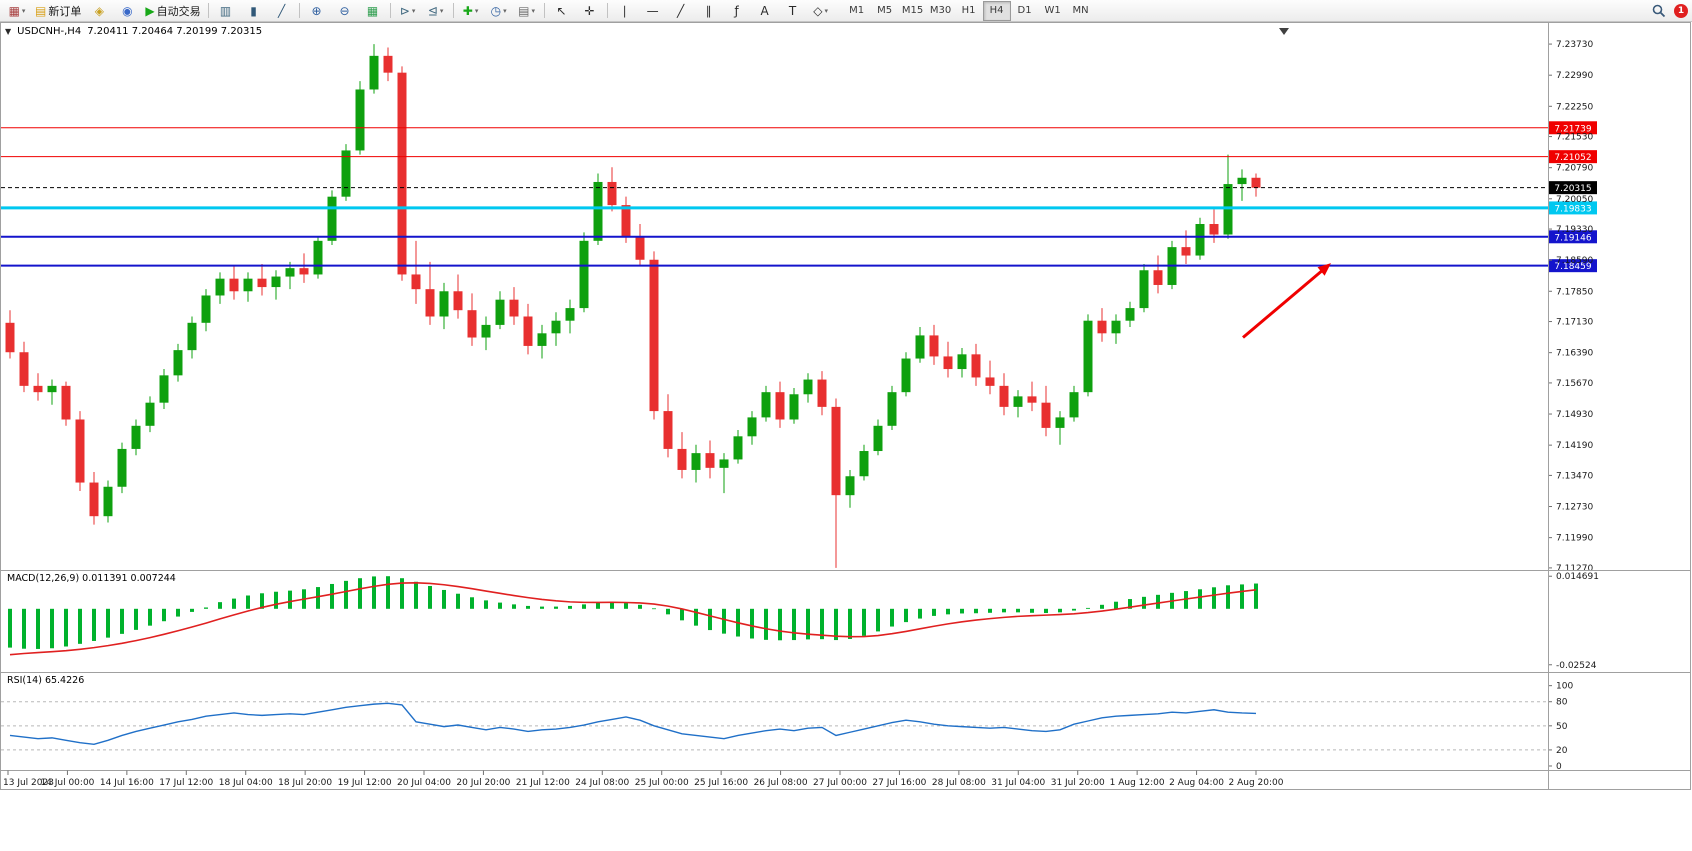 This screenshot has height=851, width=1692. Describe the element at coordinates (1052, 10) in the screenshot. I see `timeframe-W1: W1` at that location.